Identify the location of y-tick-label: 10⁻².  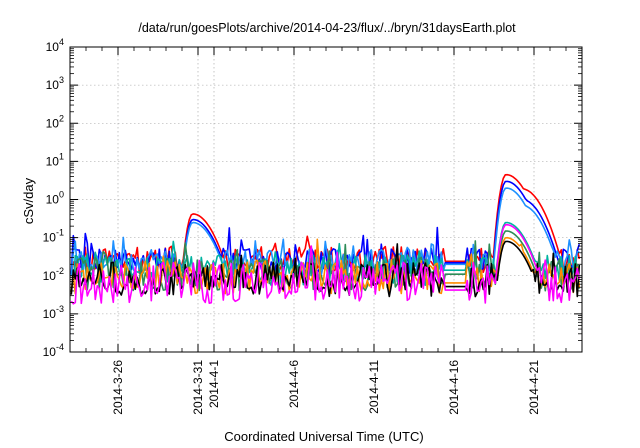
(53, 274).